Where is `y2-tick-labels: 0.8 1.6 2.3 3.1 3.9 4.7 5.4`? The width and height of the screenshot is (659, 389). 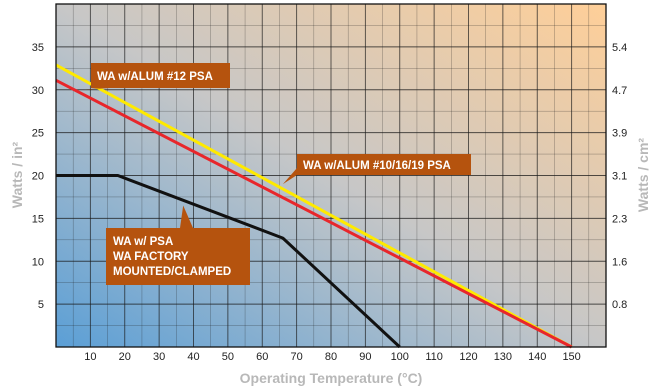
y2-tick-labels: 0.8 1.6 2.3 3.1 3.9 4.7 5.4 is located at coordinates (619, 176).